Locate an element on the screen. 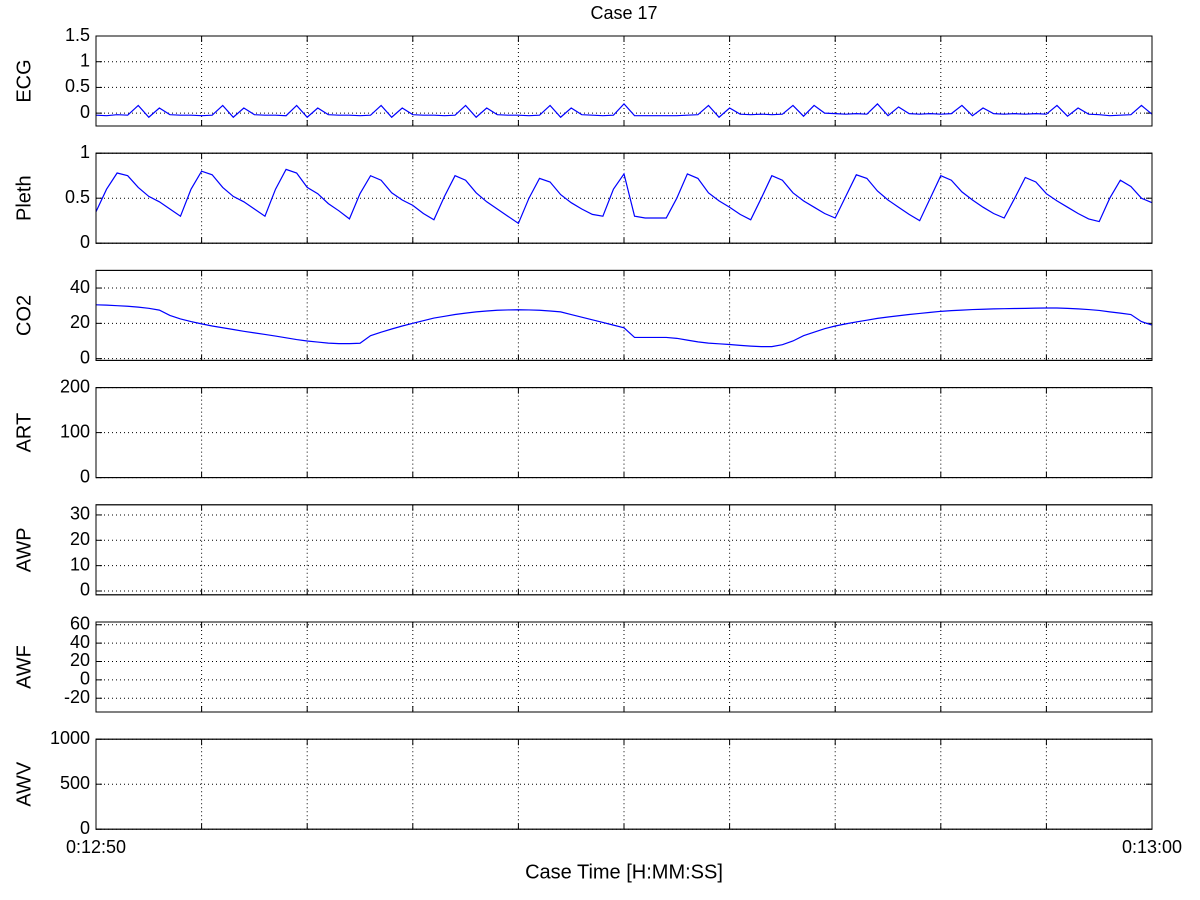 The image size is (1200, 900). y-tick-label: 100 is located at coordinates (75, 431).